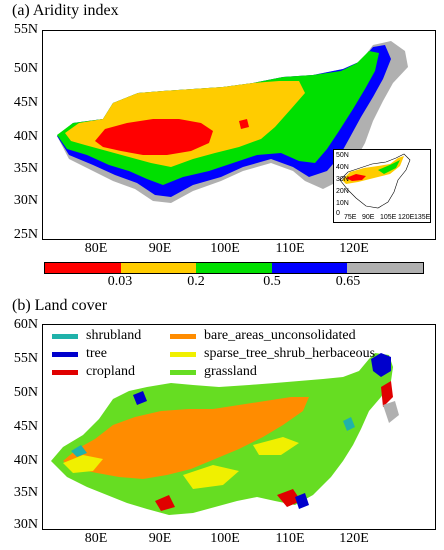  Describe the element at coordinates (114, 335) in the screenshot. I see `legend-label: shrubland` at that location.